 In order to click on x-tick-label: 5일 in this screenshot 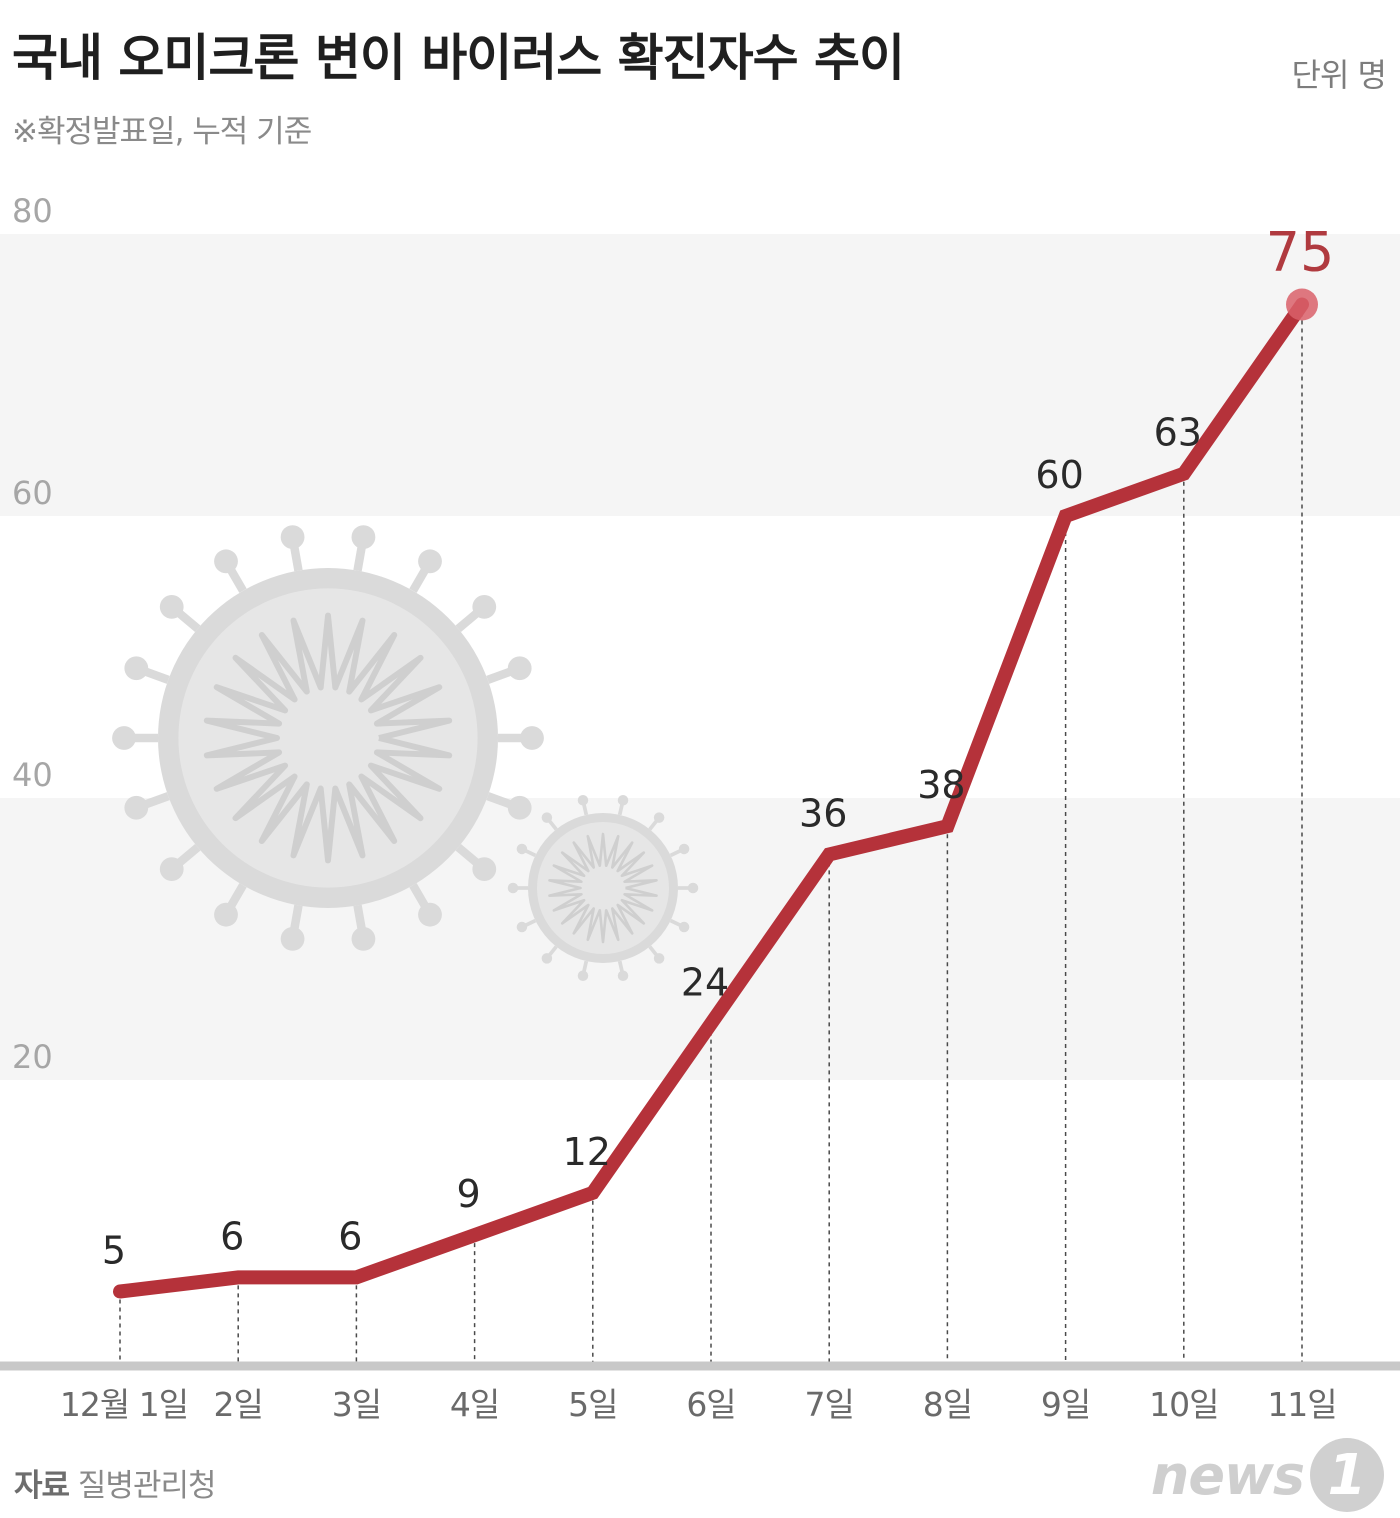, I will do `click(592, 1404)`.